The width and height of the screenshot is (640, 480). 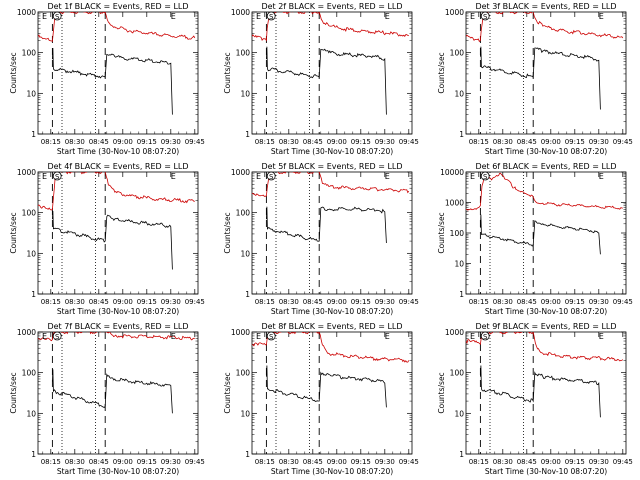 I want to click on panel-title: Det 5f BLACK = Events, RED = LLD, so click(x=331, y=166).